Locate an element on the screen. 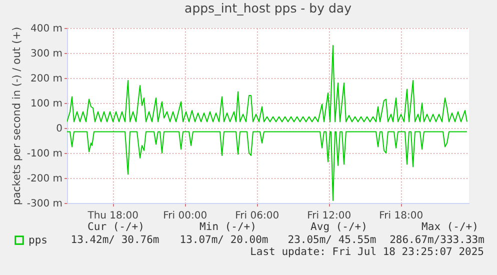 The image size is (497, 275). x-tick-label: Fri 06:00 is located at coordinates (257, 216).